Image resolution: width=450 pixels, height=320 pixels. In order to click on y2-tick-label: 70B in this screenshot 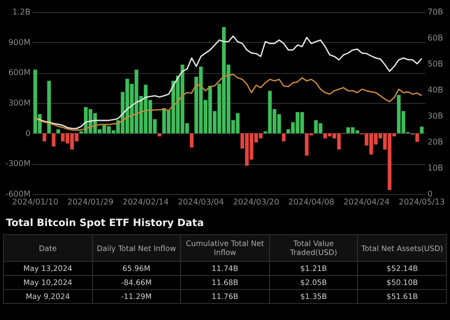, I will do `click(436, 12)`.